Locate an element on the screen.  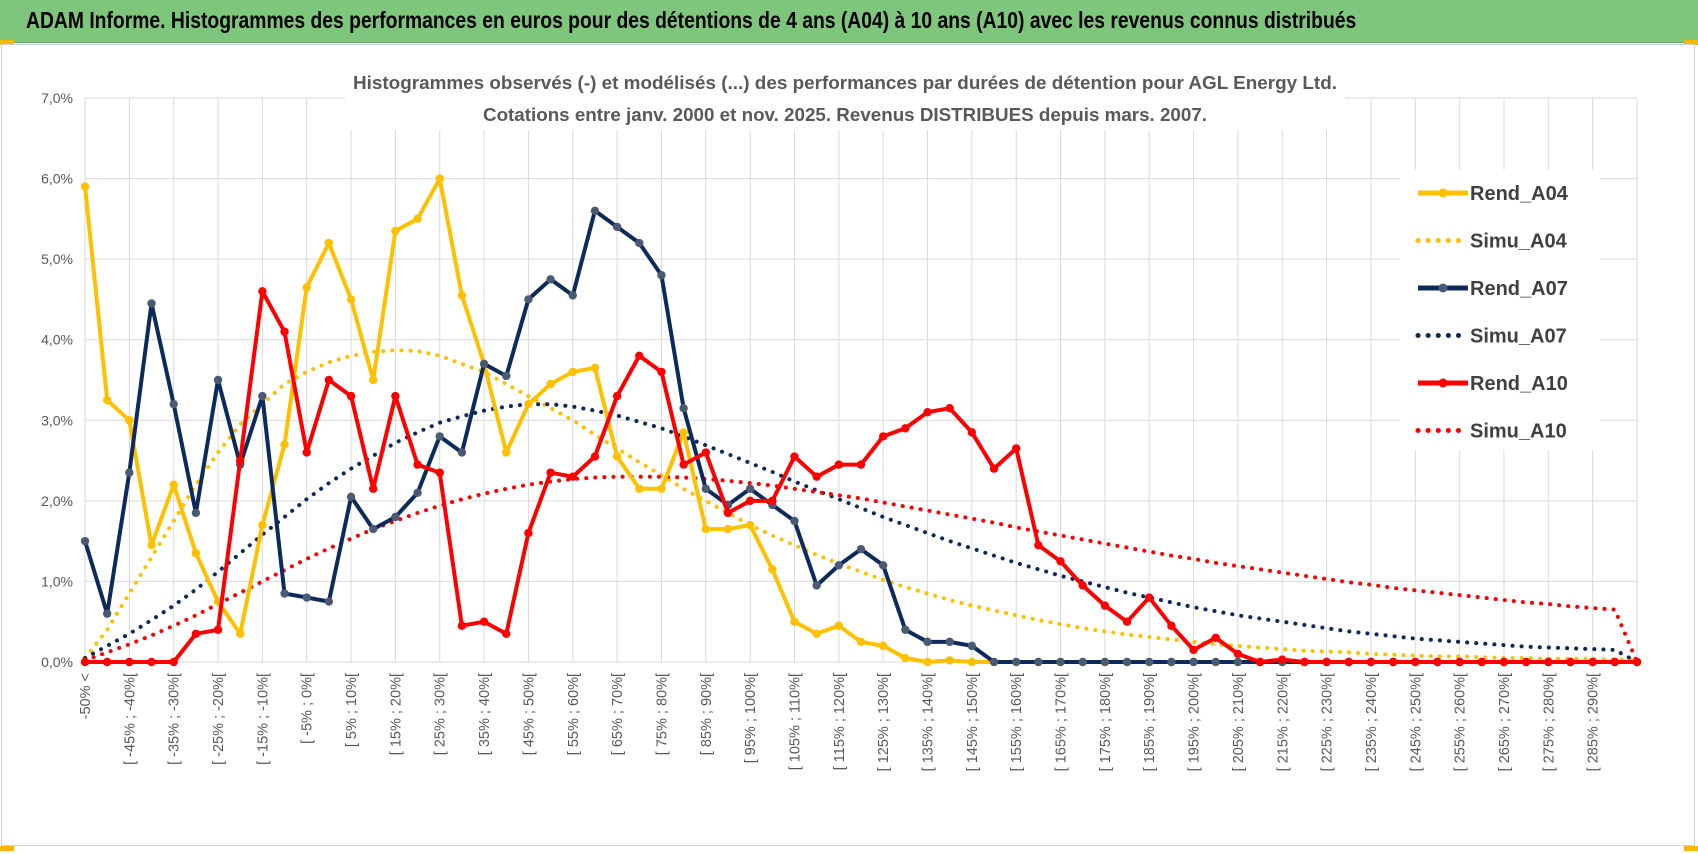
legend-label: Simu_A07 is located at coordinates (1518, 337).